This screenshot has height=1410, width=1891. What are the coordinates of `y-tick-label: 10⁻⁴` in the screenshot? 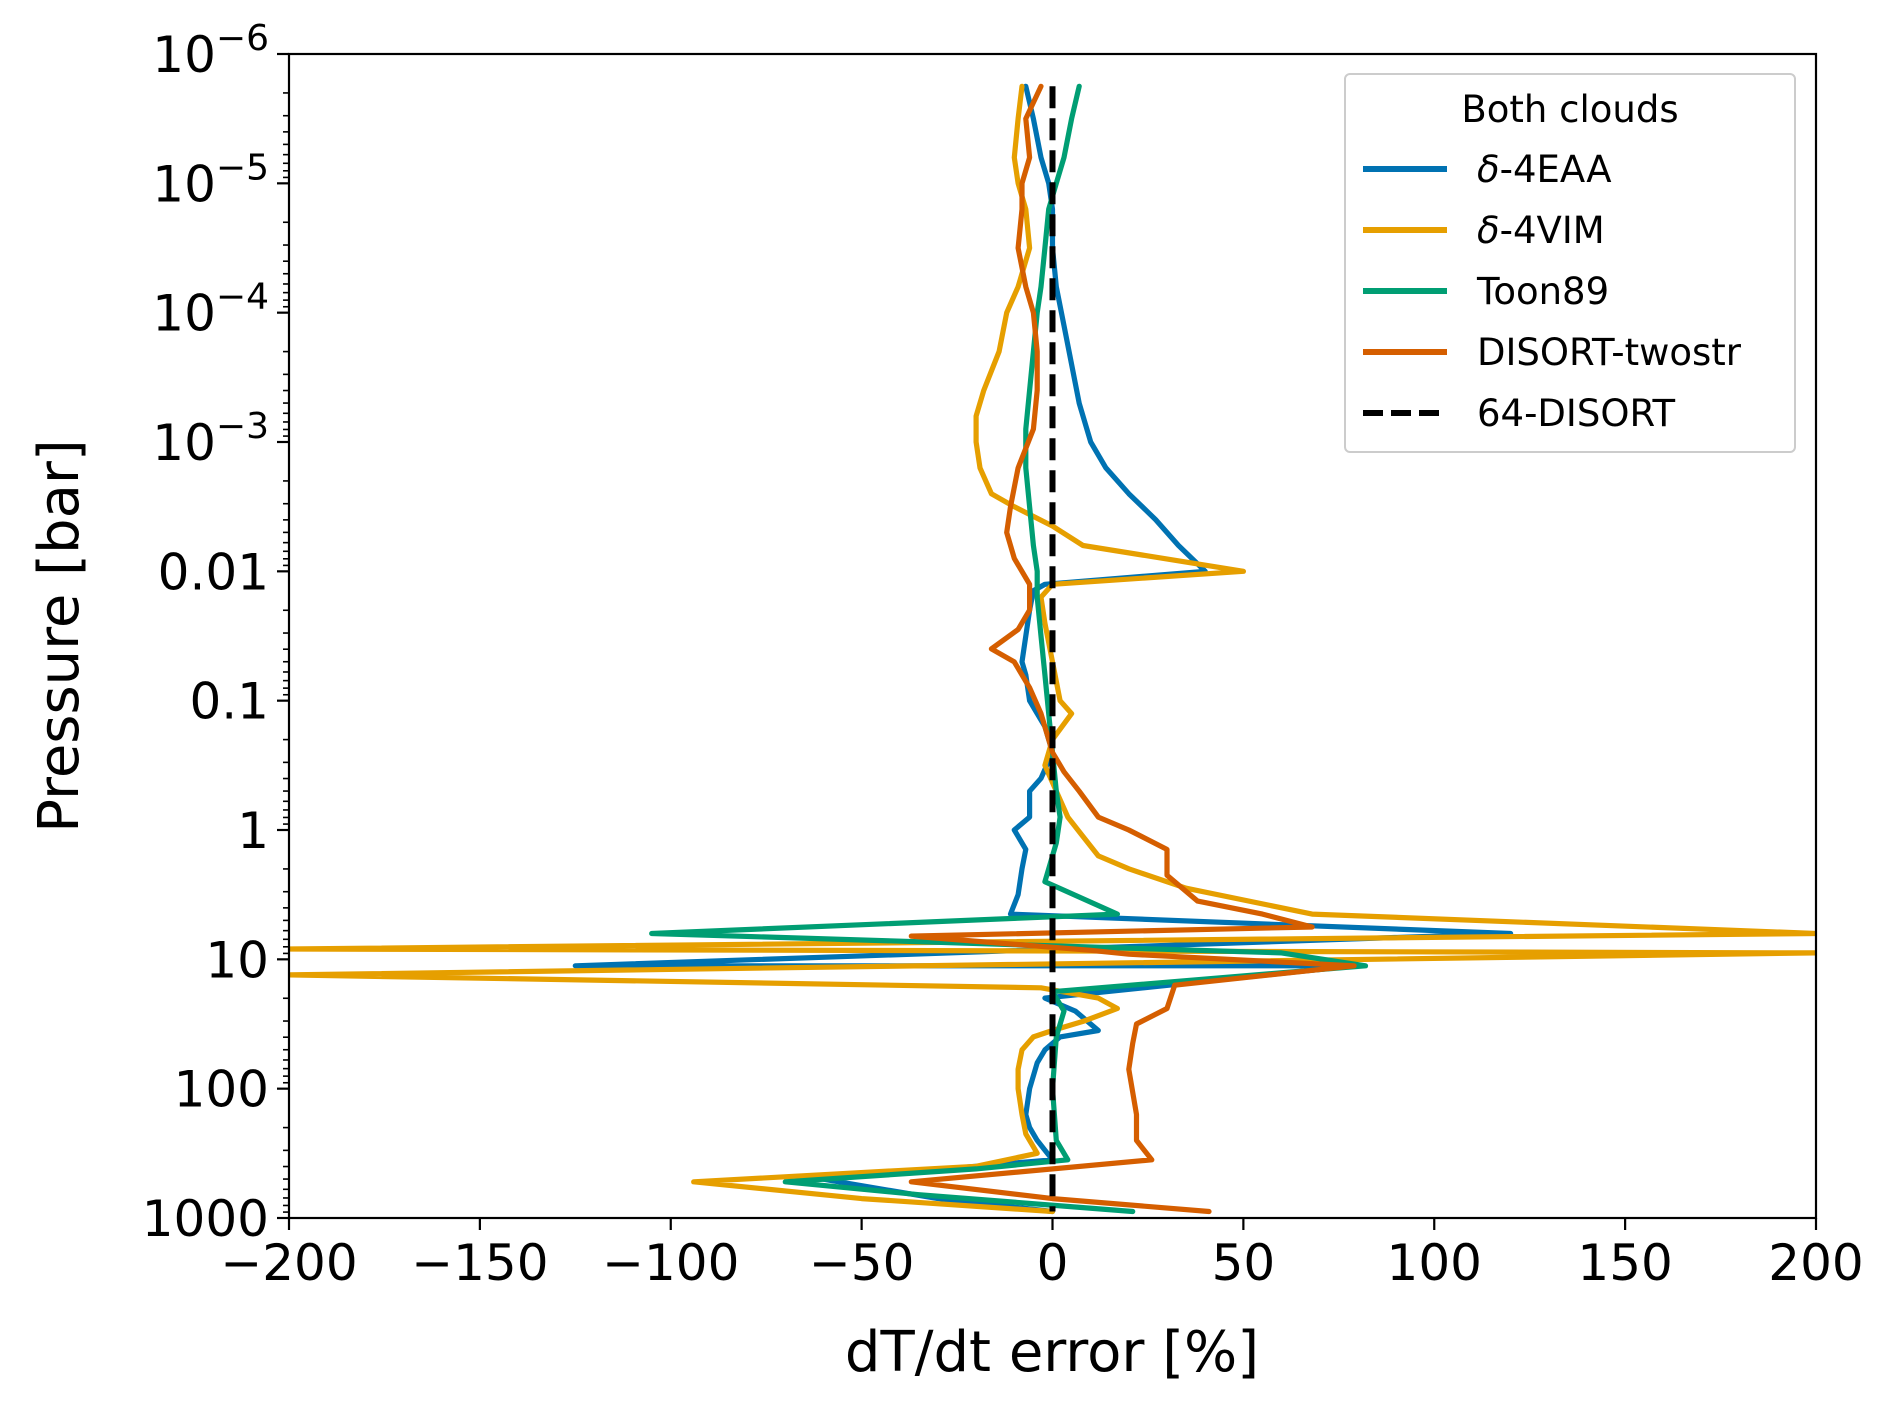 It's located at (210, 310).